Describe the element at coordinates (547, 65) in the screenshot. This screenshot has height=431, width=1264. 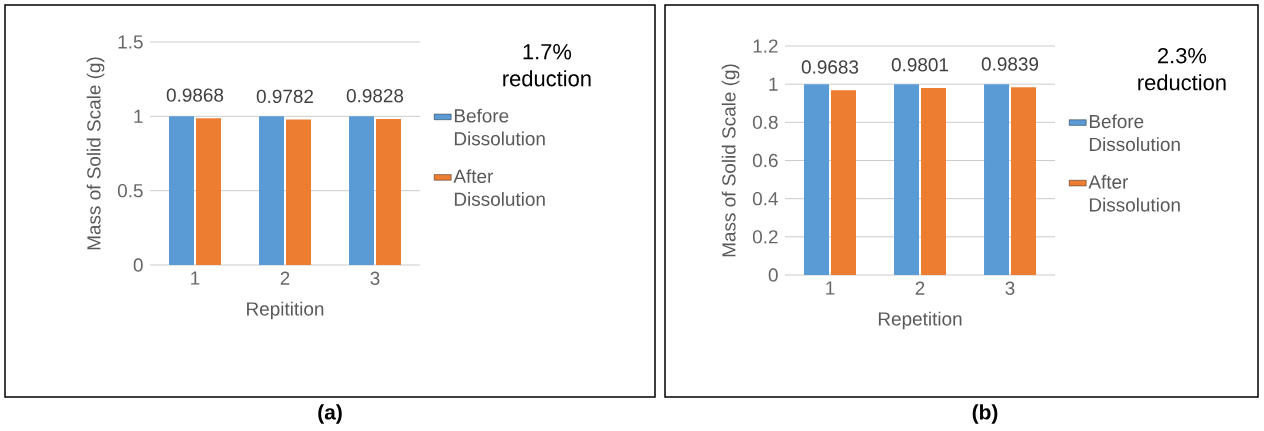
I see `text: 1.7% reduction` at that location.